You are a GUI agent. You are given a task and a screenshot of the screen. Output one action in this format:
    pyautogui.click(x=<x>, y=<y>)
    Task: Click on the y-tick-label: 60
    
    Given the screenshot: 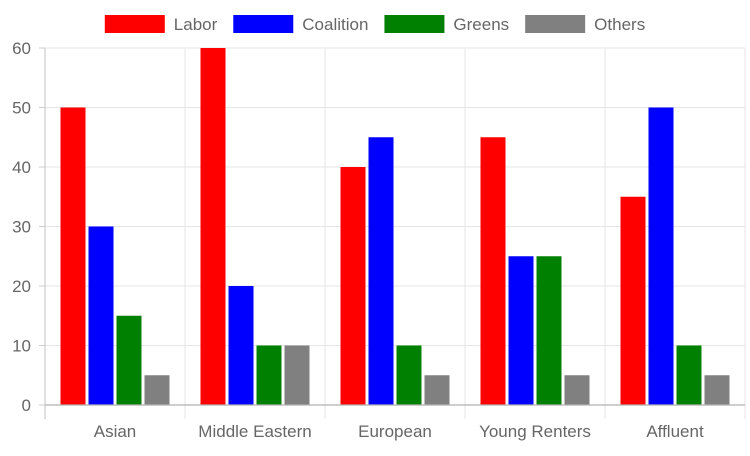 What is the action you would take?
    pyautogui.click(x=21, y=48)
    